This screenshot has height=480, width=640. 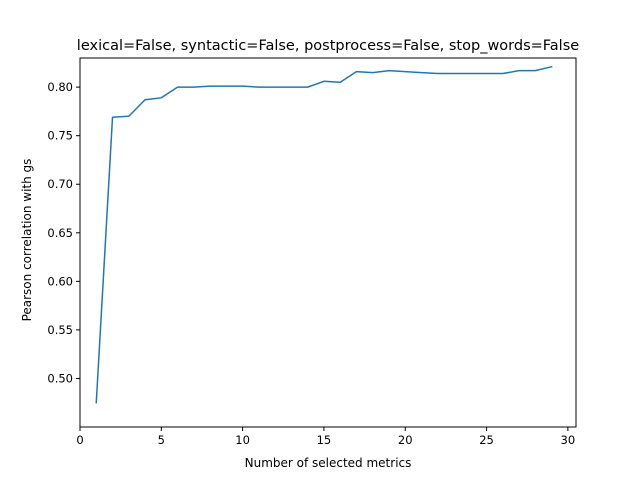 What do you see at coordinates (60, 87) in the screenshot?
I see `y-tick-label: 0.80` at bounding box center [60, 87].